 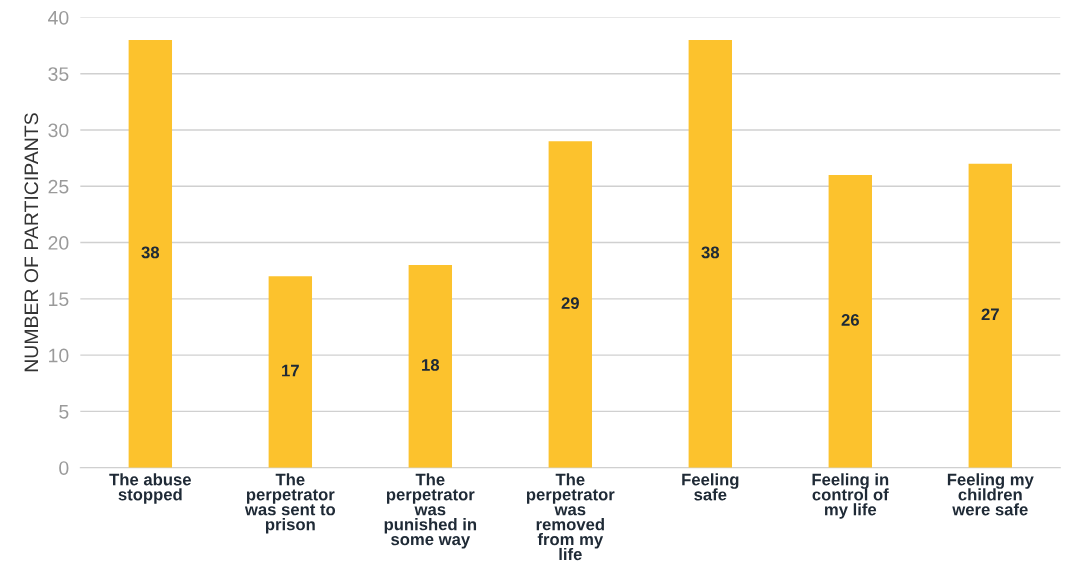 I want to click on data-label: 17, so click(x=290, y=370).